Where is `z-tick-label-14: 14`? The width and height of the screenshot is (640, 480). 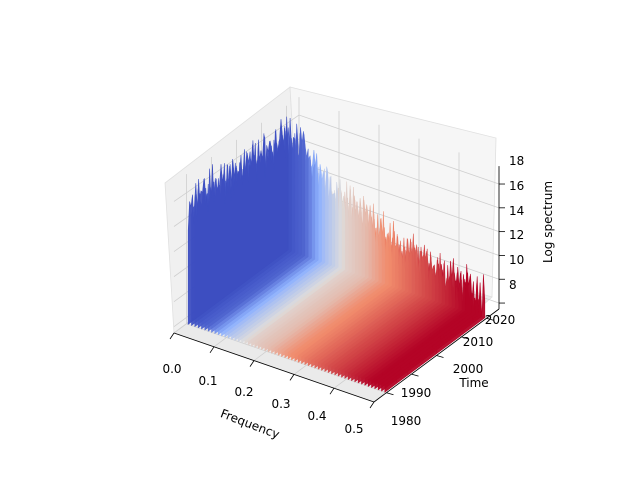 z-tick-label-14: 14 is located at coordinates (516, 211).